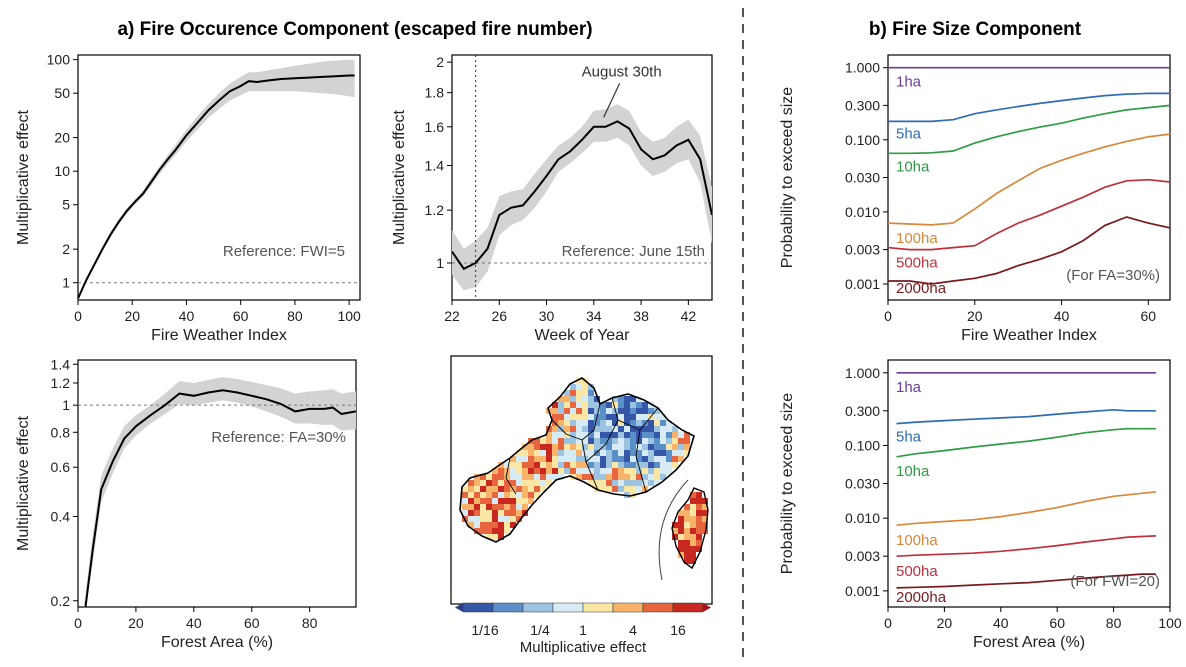 The height and width of the screenshot is (667, 1186). What do you see at coordinates (862, 556) in the screenshot?
I see `y-tick-label: 0.003` at bounding box center [862, 556].